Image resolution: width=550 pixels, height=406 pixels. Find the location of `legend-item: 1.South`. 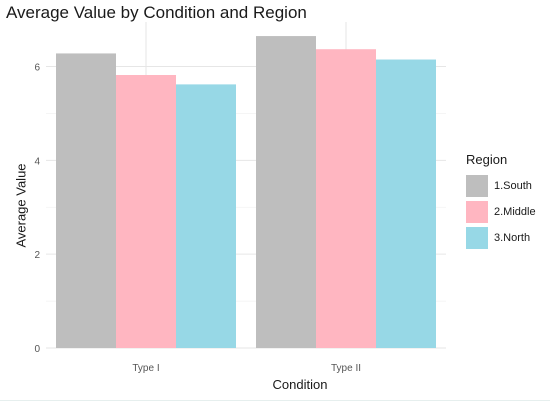

legend-item: 1.South is located at coordinates (506, 186).